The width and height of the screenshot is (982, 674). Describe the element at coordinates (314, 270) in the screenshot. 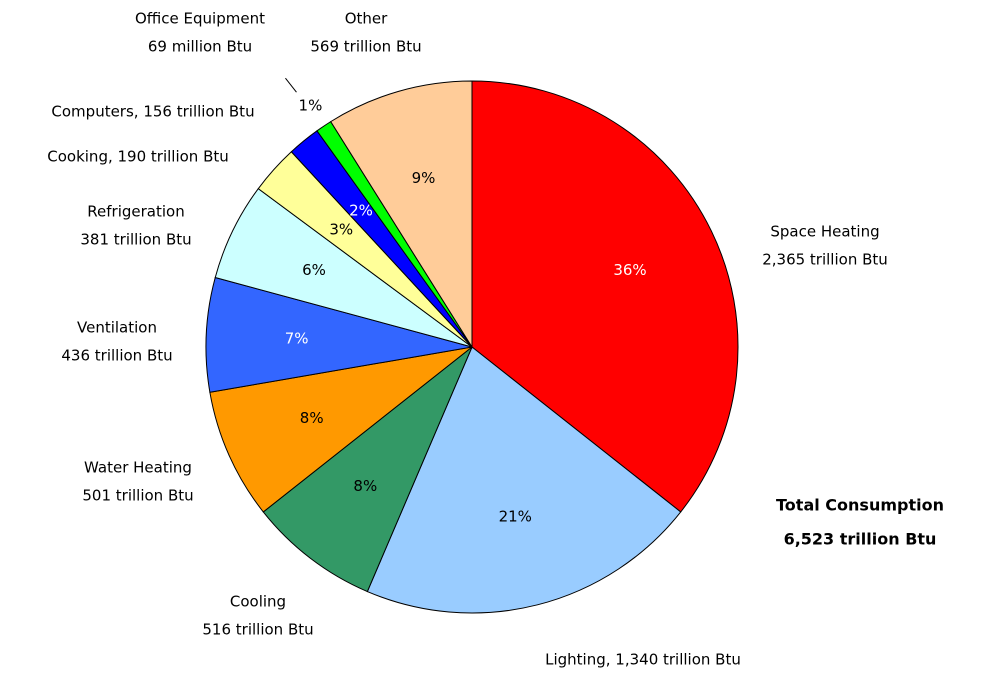

I see `percent-label: 6%` at that location.